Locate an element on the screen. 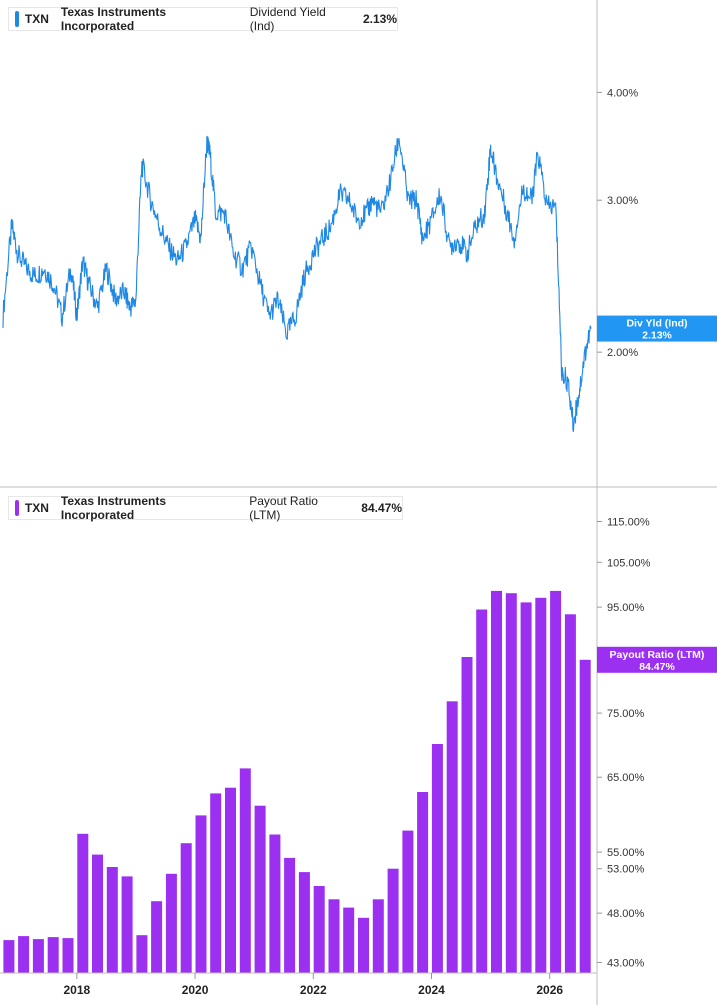 This screenshot has width=717, height=1005. badge-label: Div Yld (Ind) is located at coordinates (656, 324).